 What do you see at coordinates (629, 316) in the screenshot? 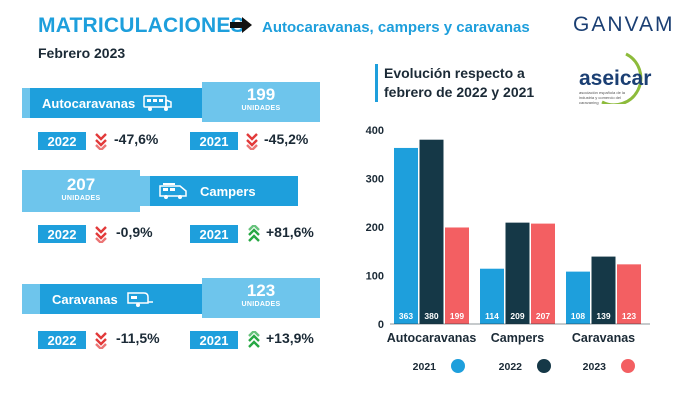
I see `bar-value-label: 123` at bounding box center [629, 316].